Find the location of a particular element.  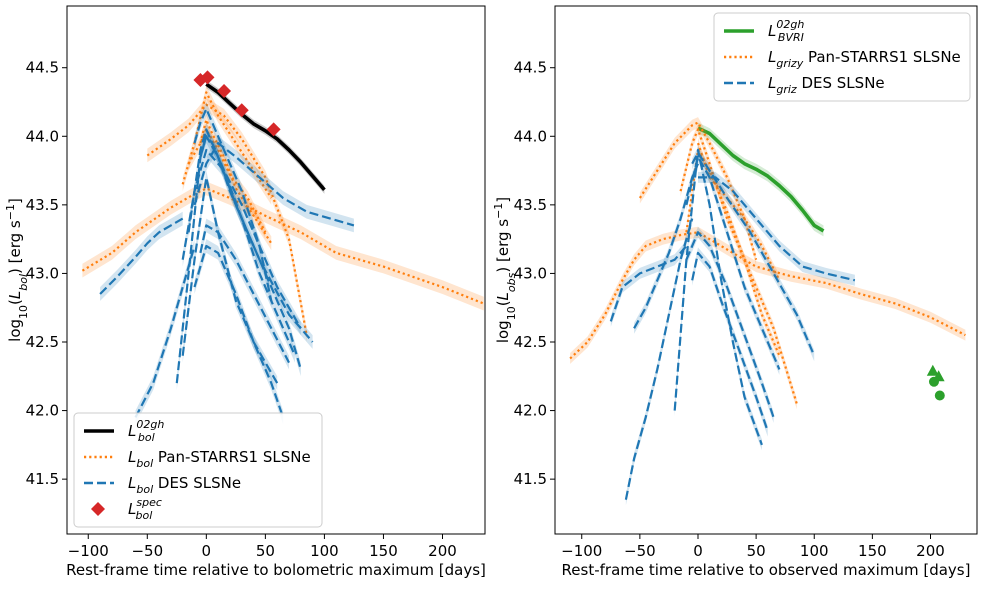

y-axis-label-sym: L is located at coordinates (503, 296).